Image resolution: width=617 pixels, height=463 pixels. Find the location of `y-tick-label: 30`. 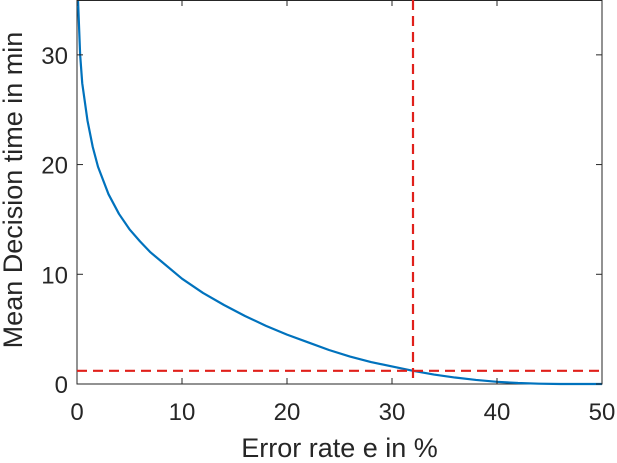

y-tick-label: 30 is located at coordinates (54, 56).